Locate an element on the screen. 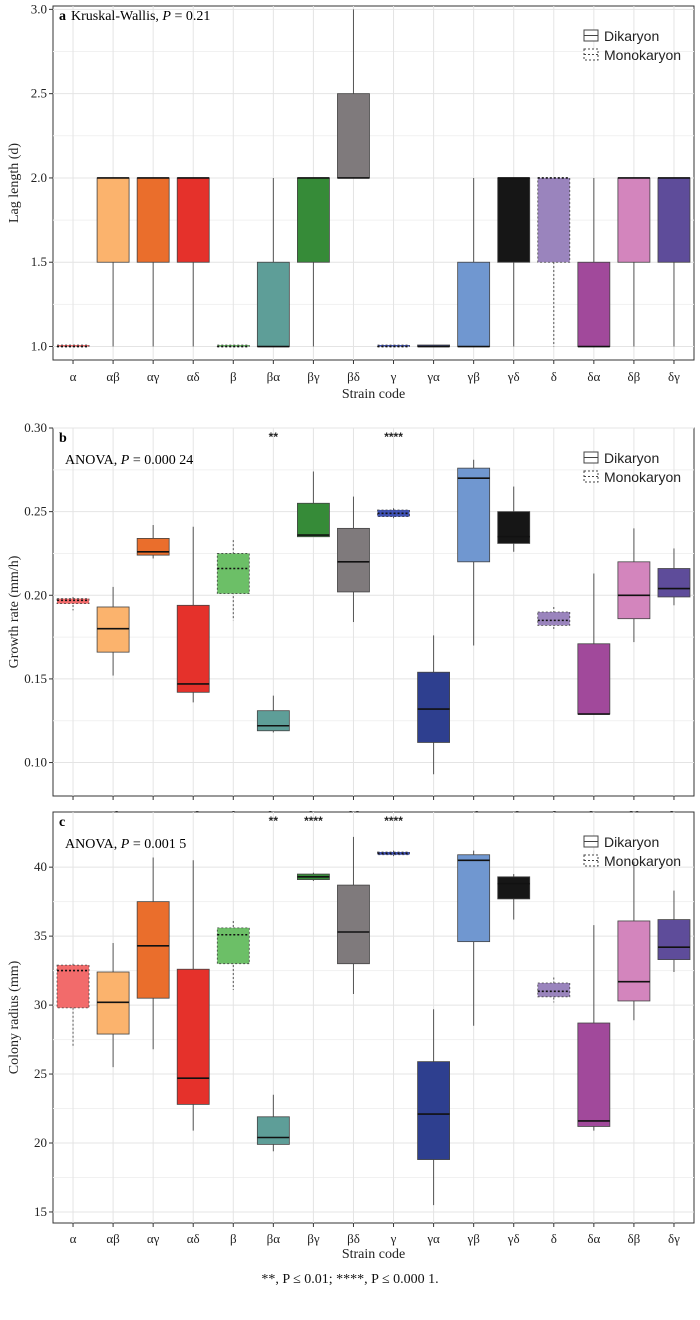 This screenshot has width=700, height=1320. box-δ is located at coordinates (554, 618).